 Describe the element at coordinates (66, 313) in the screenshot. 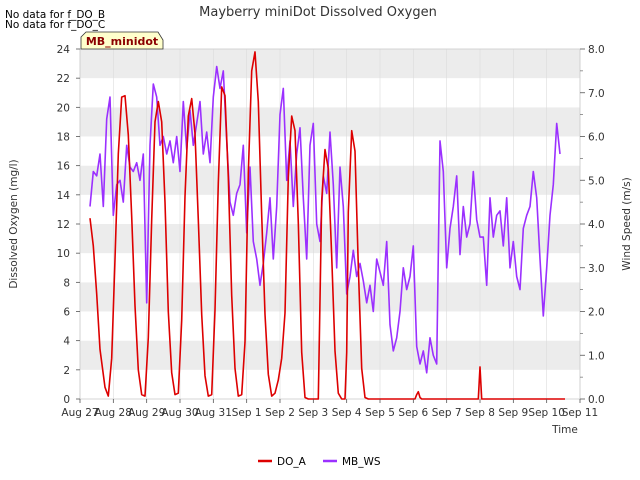

I see `left-tick-label: 6` at that location.